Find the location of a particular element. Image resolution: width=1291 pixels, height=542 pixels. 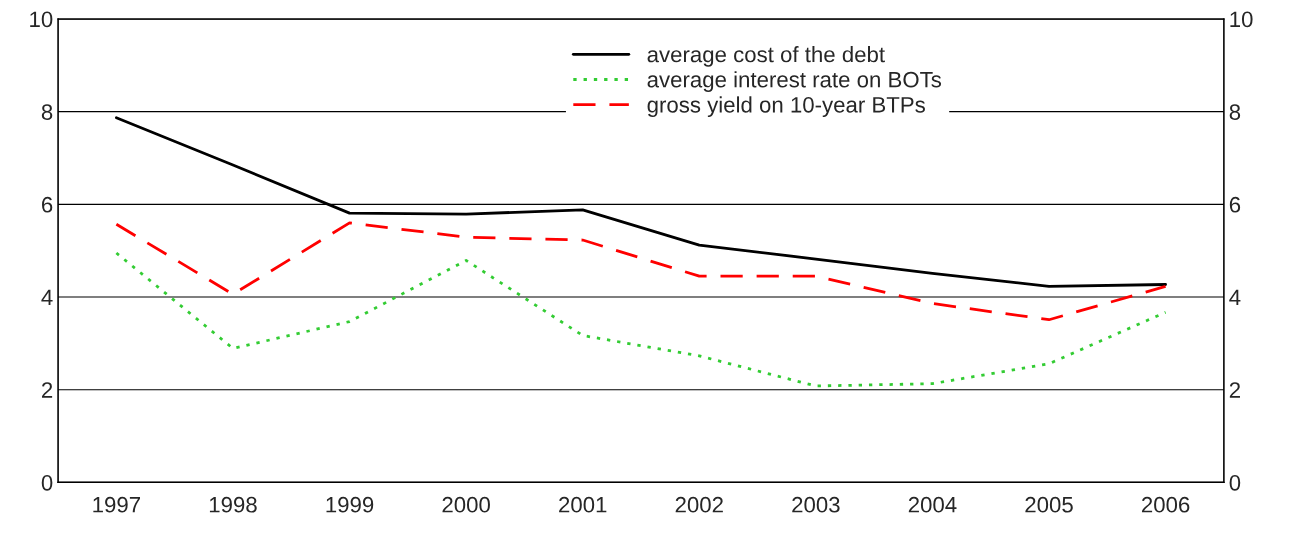

y-tick-label: 6 is located at coordinates (47, 204).